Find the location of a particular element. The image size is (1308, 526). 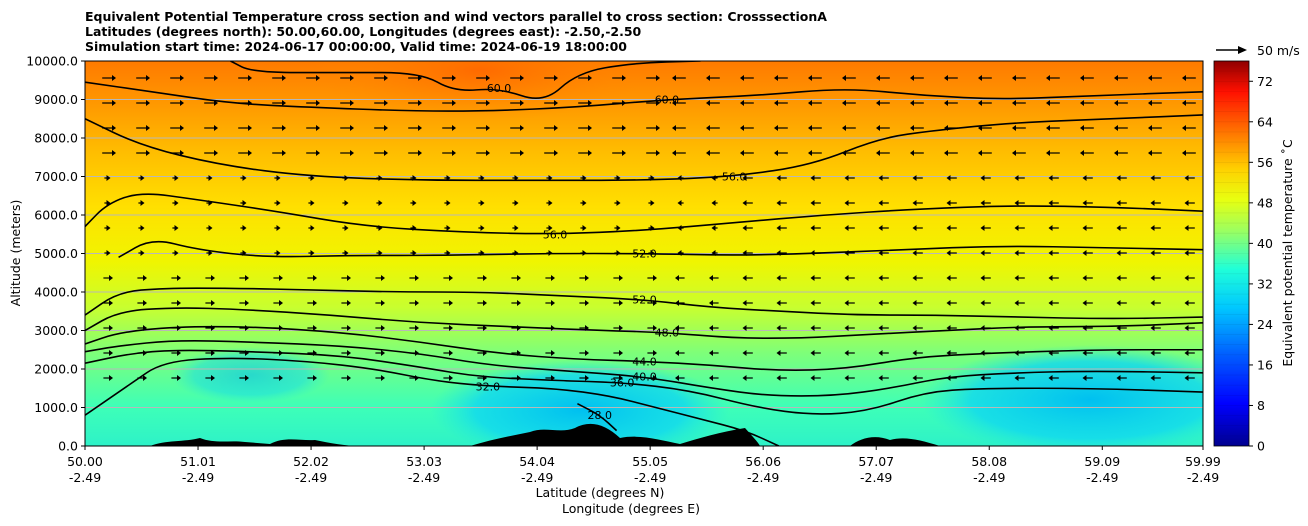

colorbar-tick-label: 16 is located at coordinates (1265, 364).